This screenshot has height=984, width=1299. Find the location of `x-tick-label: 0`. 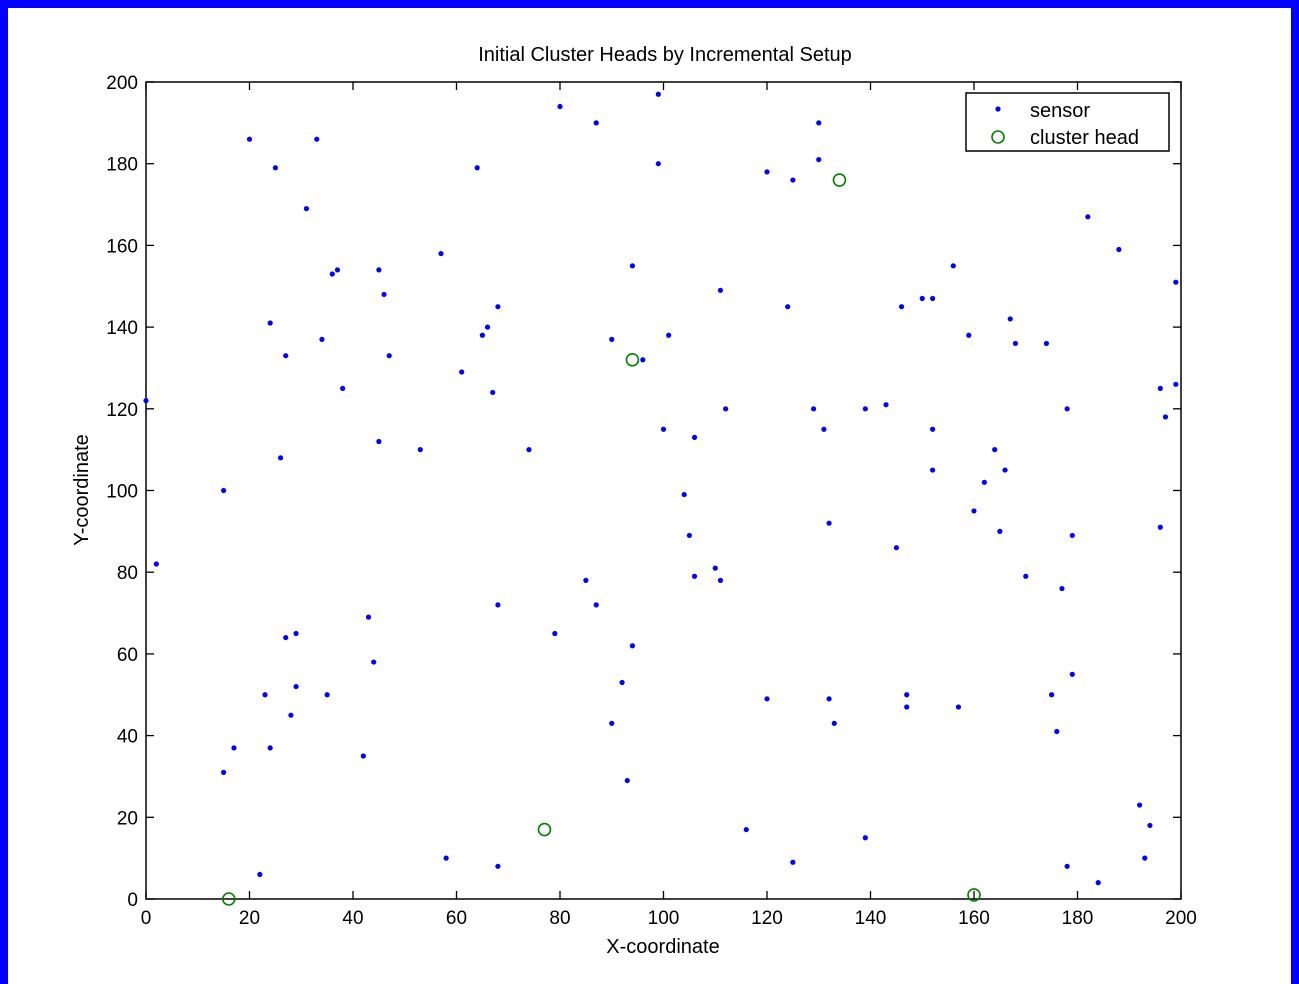

x-tick-label: 0 is located at coordinates (146, 918).